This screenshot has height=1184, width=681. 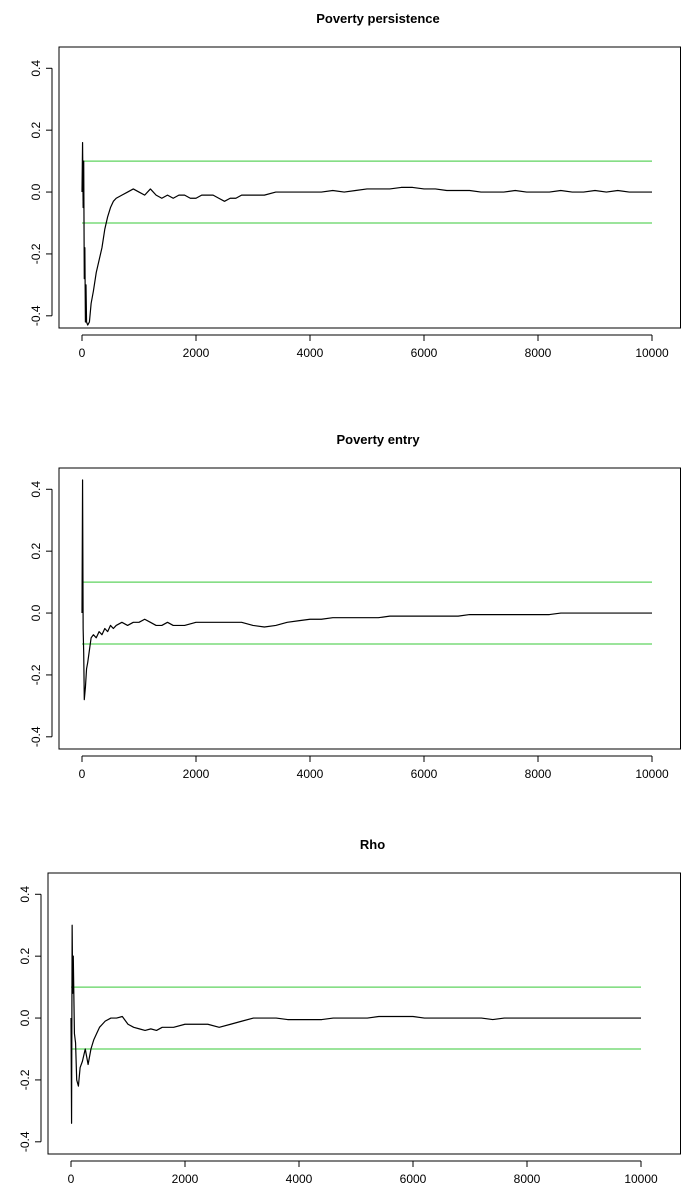 What do you see at coordinates (372, 844) in the screenshot?
I see `chart-title: Rho` at bounding box center [372, 844].